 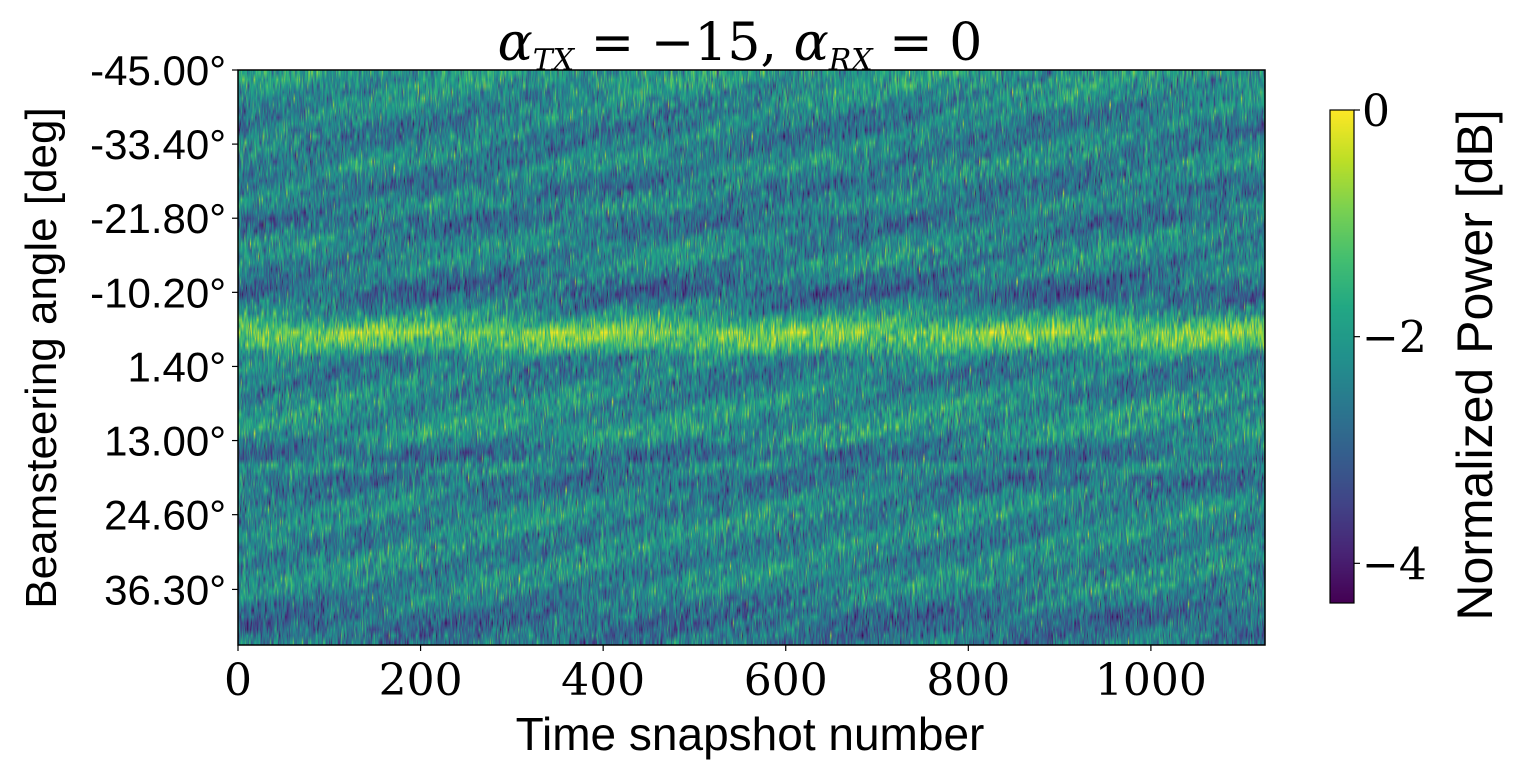 I want to click on y-tick-label: -45.00°, so click(x=158, y=70).